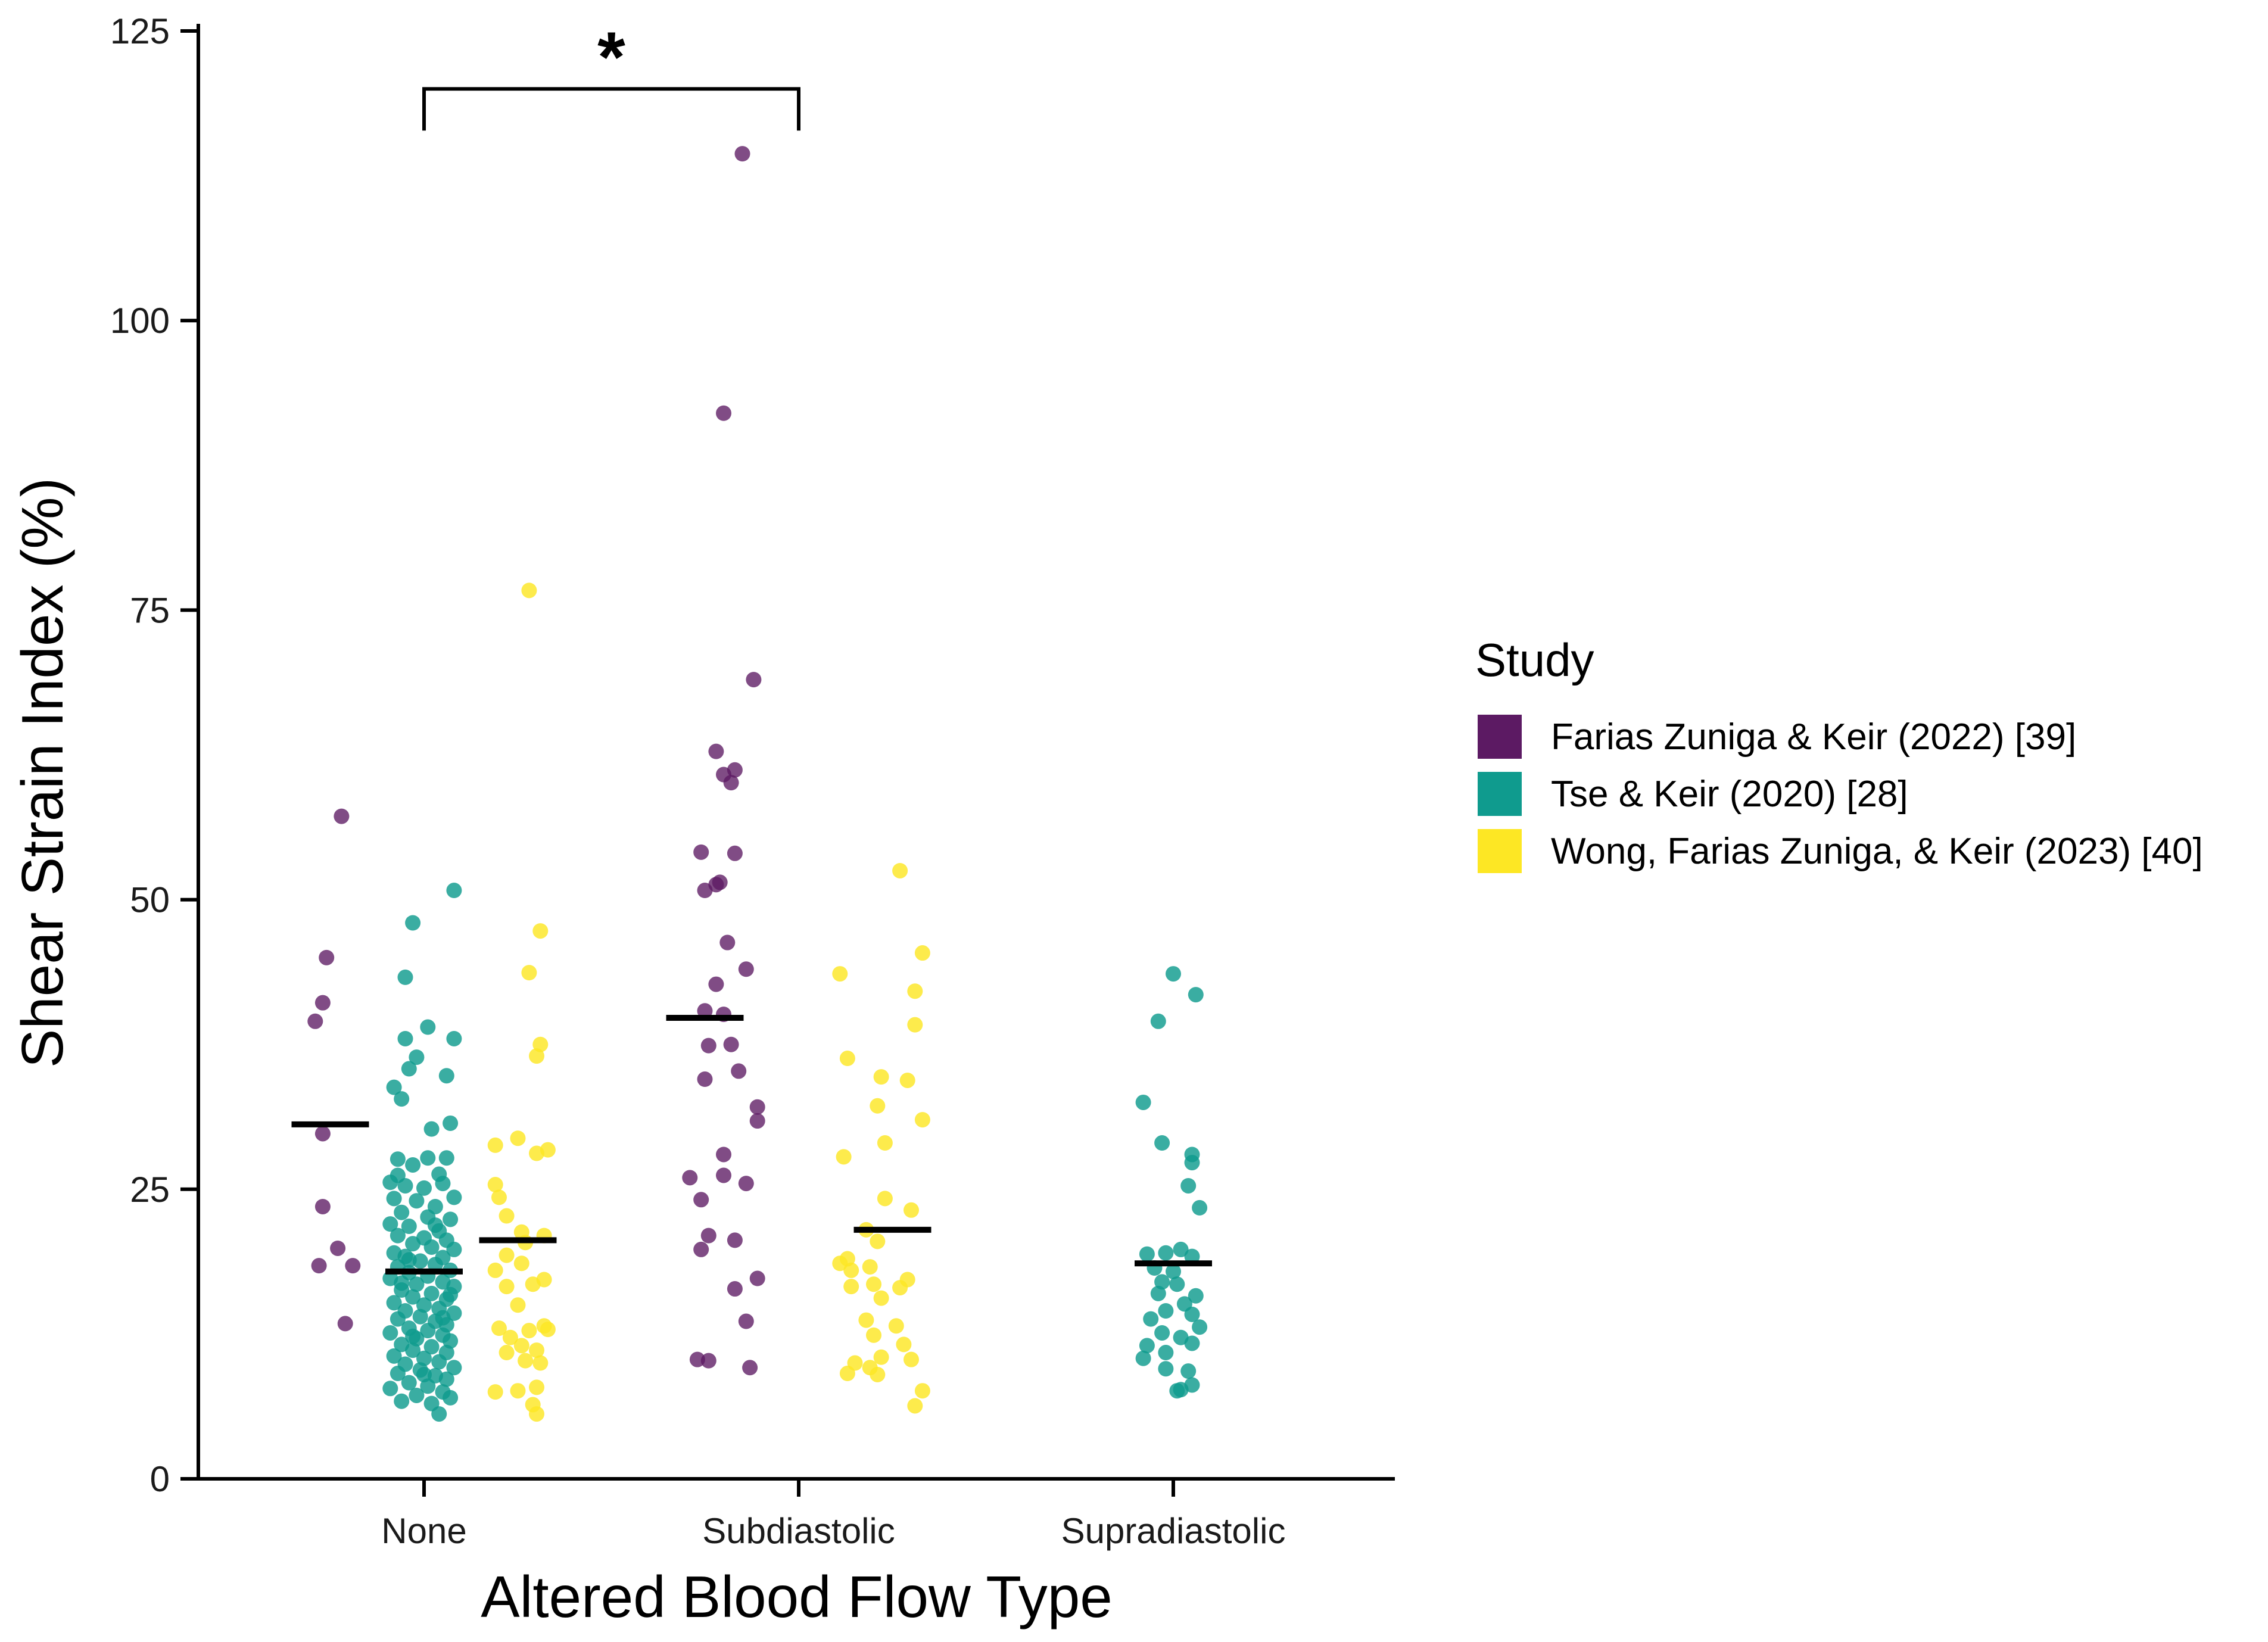 Image resolution: width=2268 pixels, height=1642 pixels. What do you see at coordinates (1729, 794) in the screenshot?
I see `legend-label: Tse & Keir (2020) [28]` at bounding box center [1729, 794].